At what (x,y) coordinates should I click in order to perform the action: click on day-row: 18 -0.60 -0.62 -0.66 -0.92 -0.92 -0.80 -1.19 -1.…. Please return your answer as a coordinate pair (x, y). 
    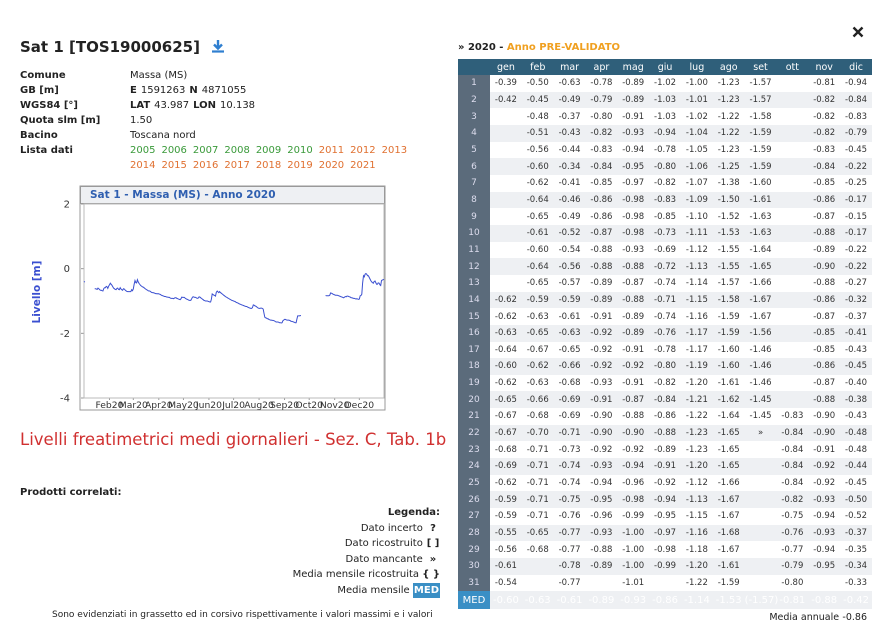
    Looking at the image, I should click on (665, 366).